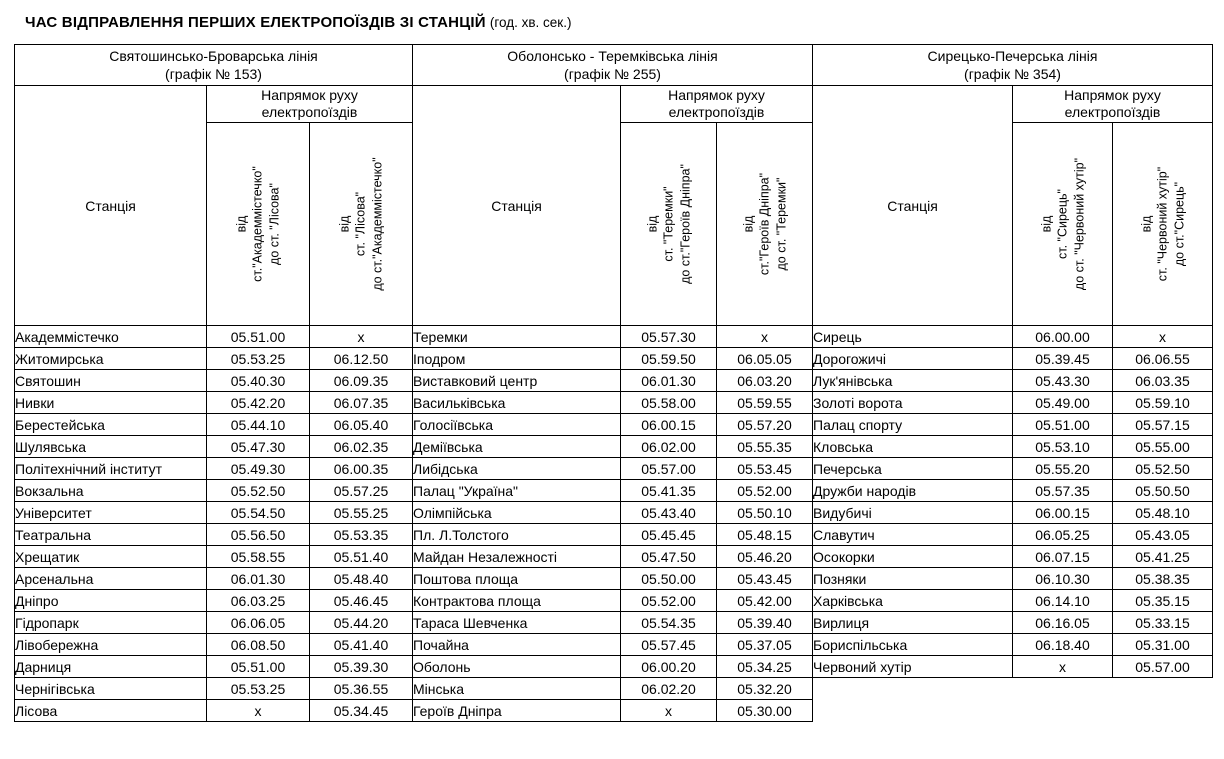 This screenshot has height=759, width=1224. I want to click on time-cell: 06.03.35, so click(1162, 380).